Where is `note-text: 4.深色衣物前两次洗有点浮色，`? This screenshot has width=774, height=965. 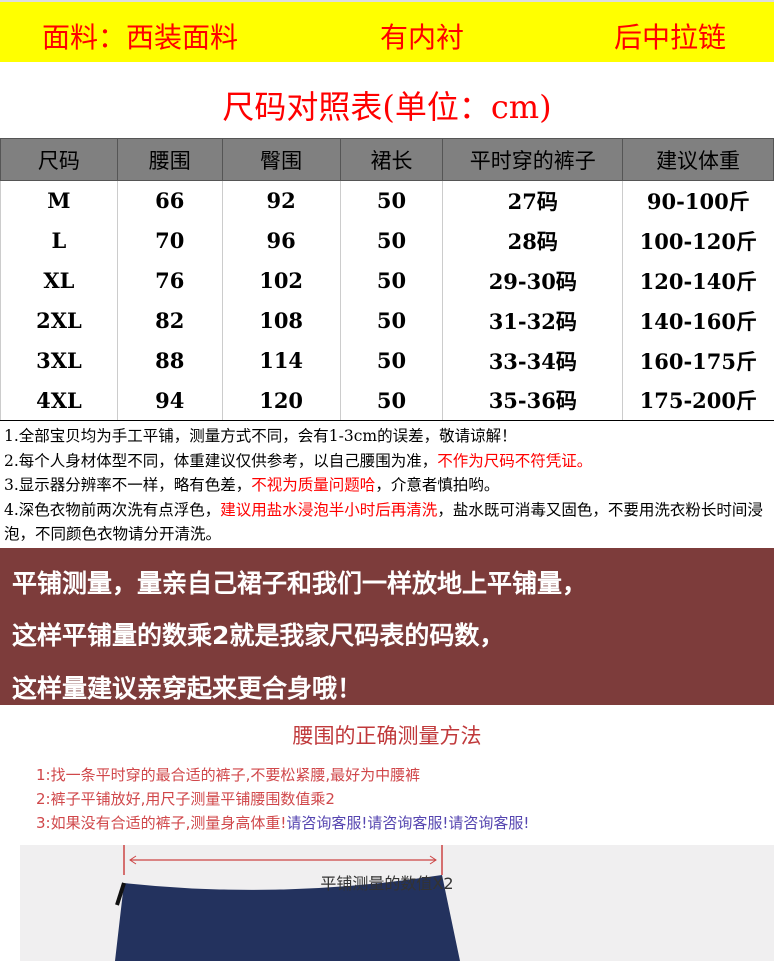 note-text: 4.深色衣物前两次洗有点浮色， is located at coordinates (112, 509).